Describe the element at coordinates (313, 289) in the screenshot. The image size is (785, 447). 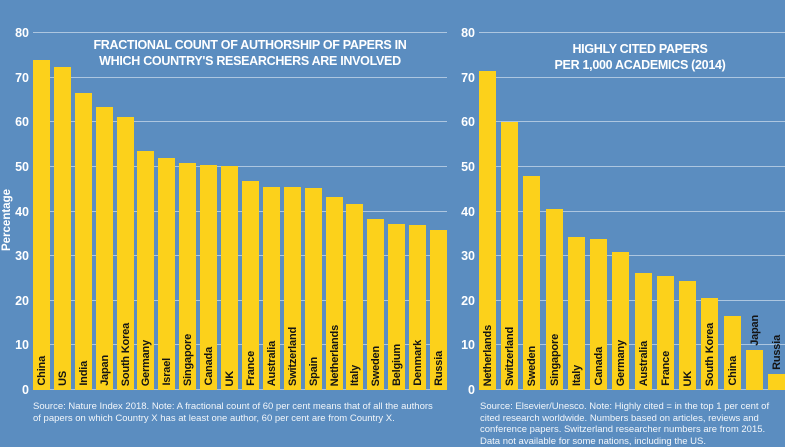
I see `bar: Spain` at that location.